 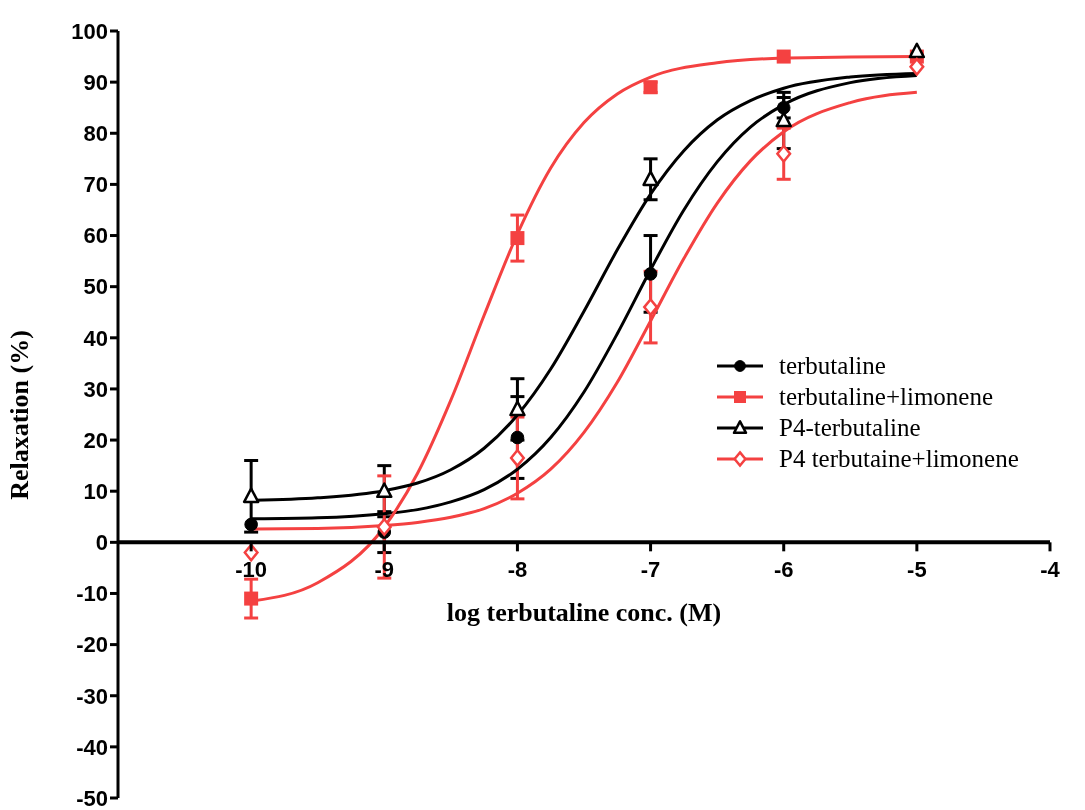 I want to click on y-tick-label: 0, so click(x=101, y=543).